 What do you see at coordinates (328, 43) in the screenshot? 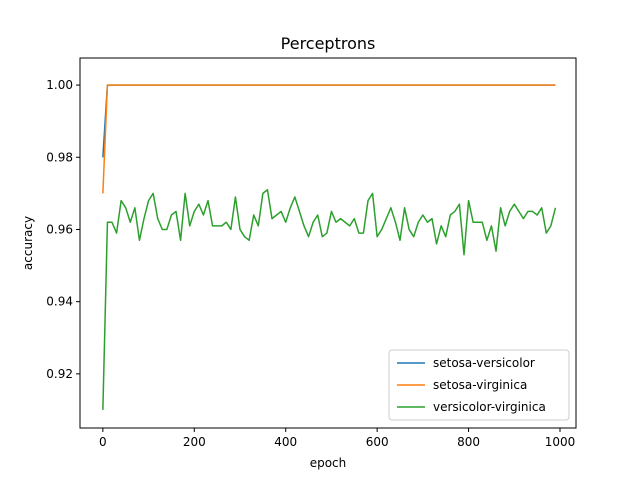
I see `chart-title: Perceptrons` at bounding box center [328, 43].